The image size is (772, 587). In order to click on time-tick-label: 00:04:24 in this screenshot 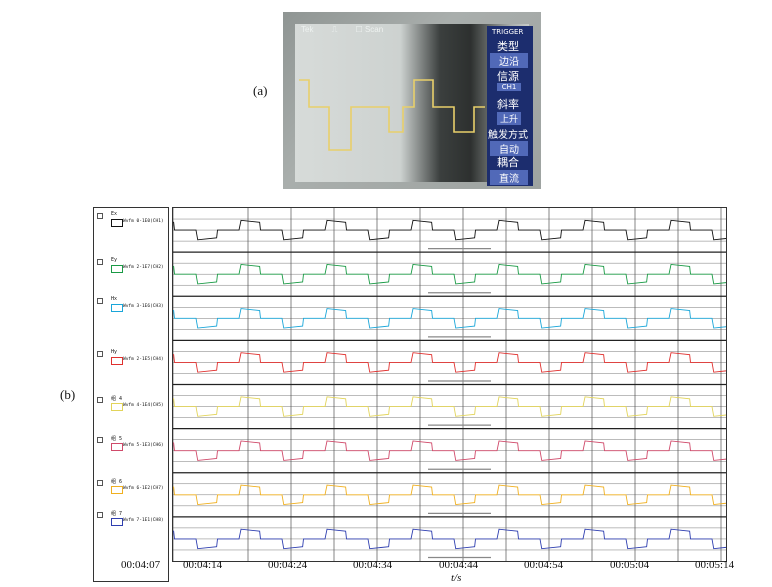, I will do `click(288, 565)`.